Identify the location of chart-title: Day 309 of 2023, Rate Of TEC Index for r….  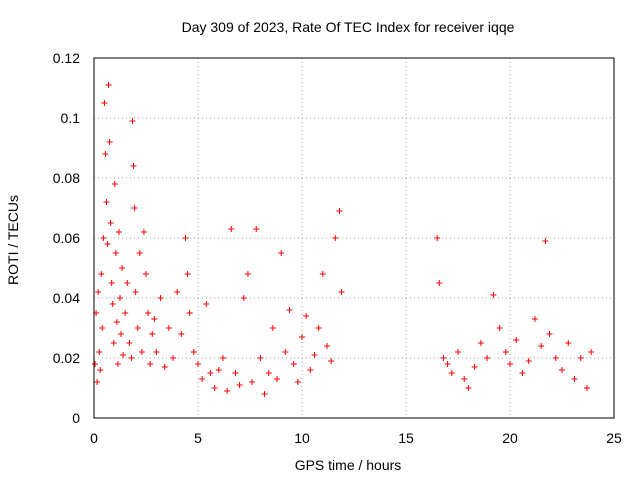
(348, 27).